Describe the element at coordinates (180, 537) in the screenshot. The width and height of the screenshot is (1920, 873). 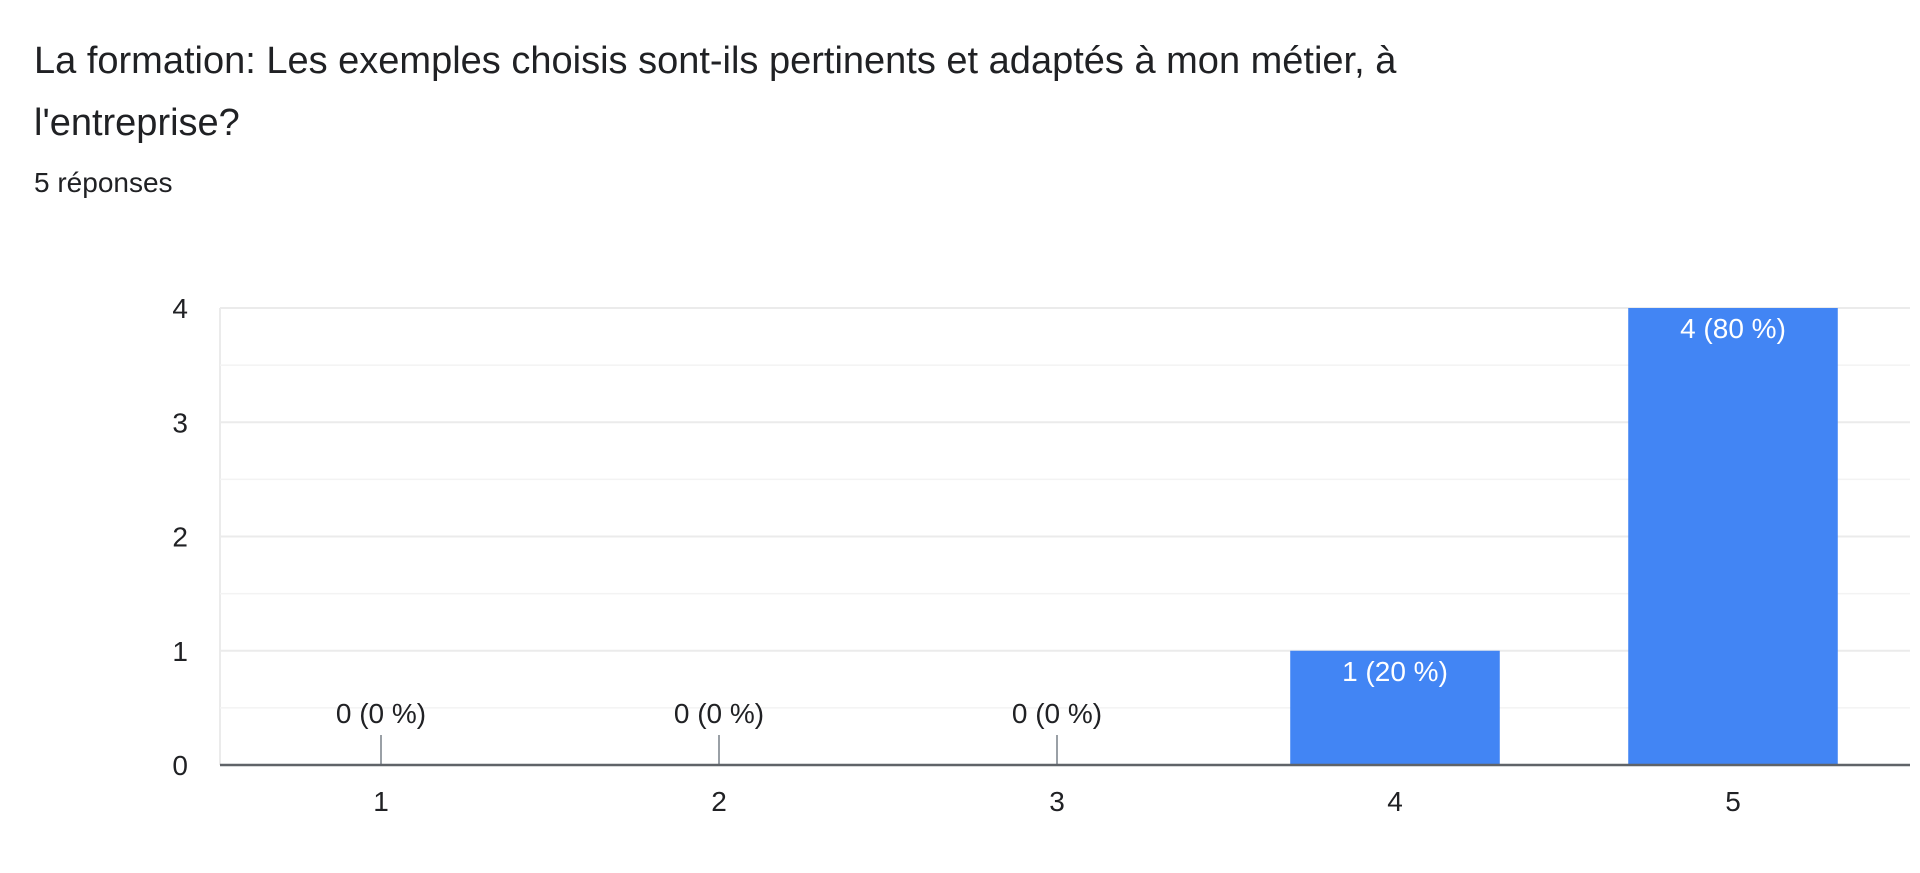
I see `y-tick-label: 2` at that location.